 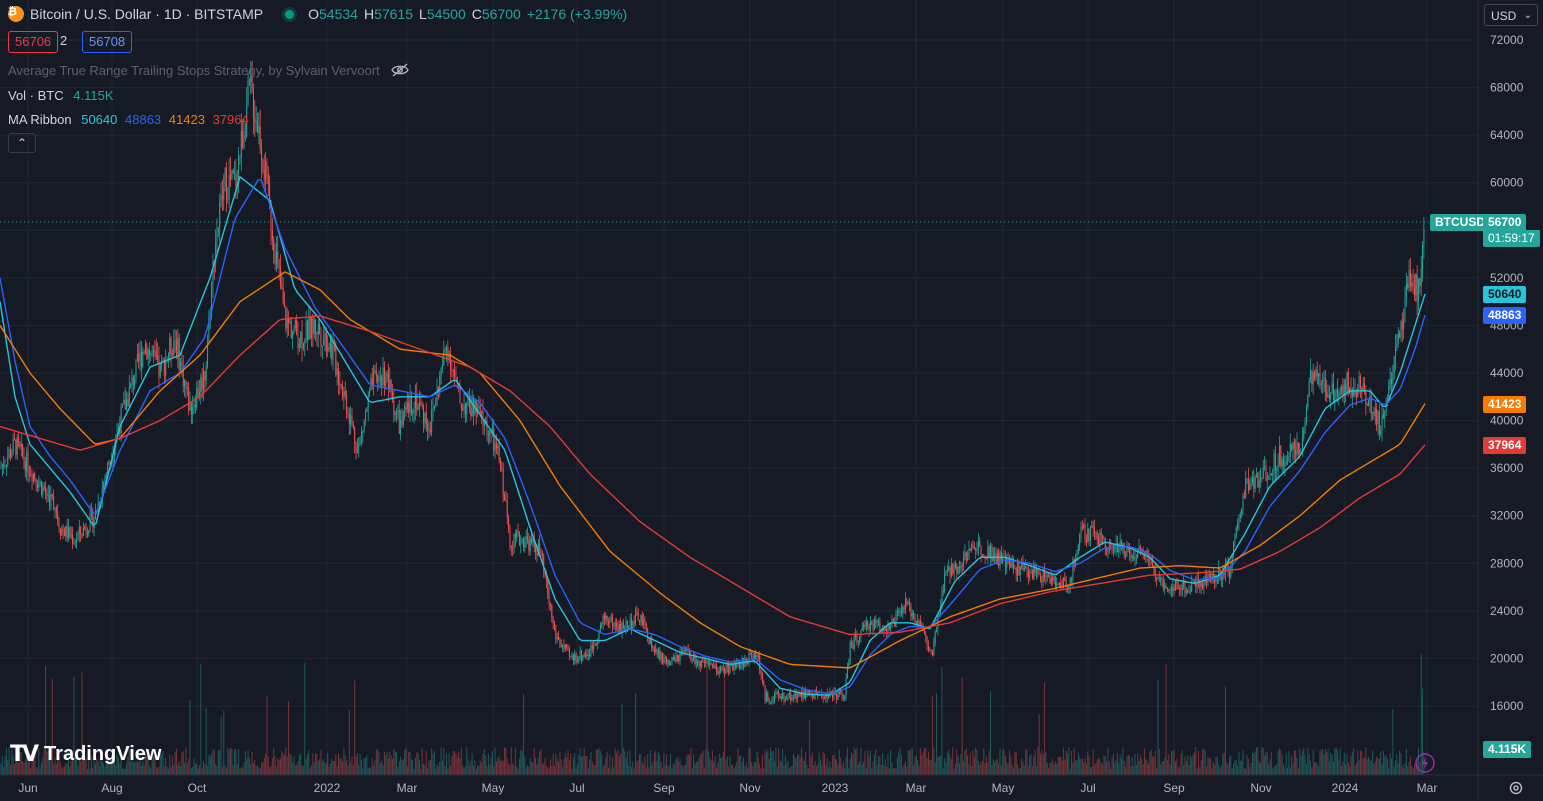 What do you see at coordinates (664, 788) in the screenshot?
I see `x-tick-label: Sep` at bounding box center [664, 788].